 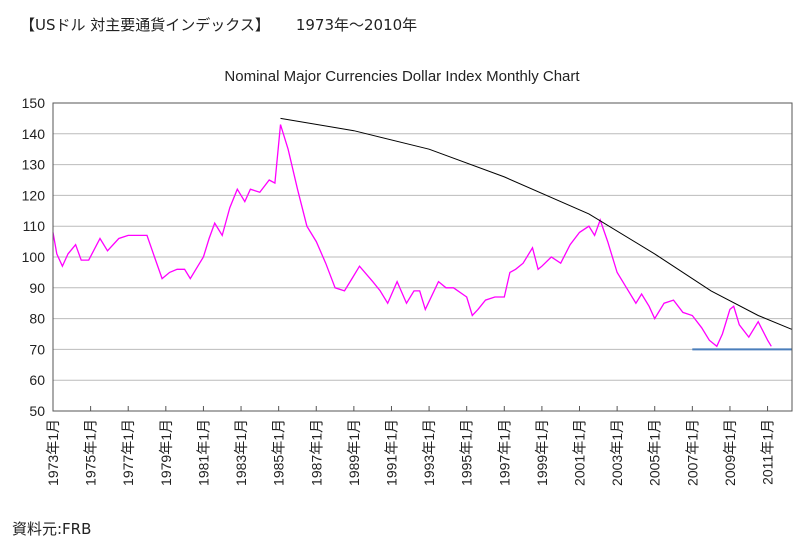 I want to click on x-tick-label: 1995年1月, so click(x=467, y=452).